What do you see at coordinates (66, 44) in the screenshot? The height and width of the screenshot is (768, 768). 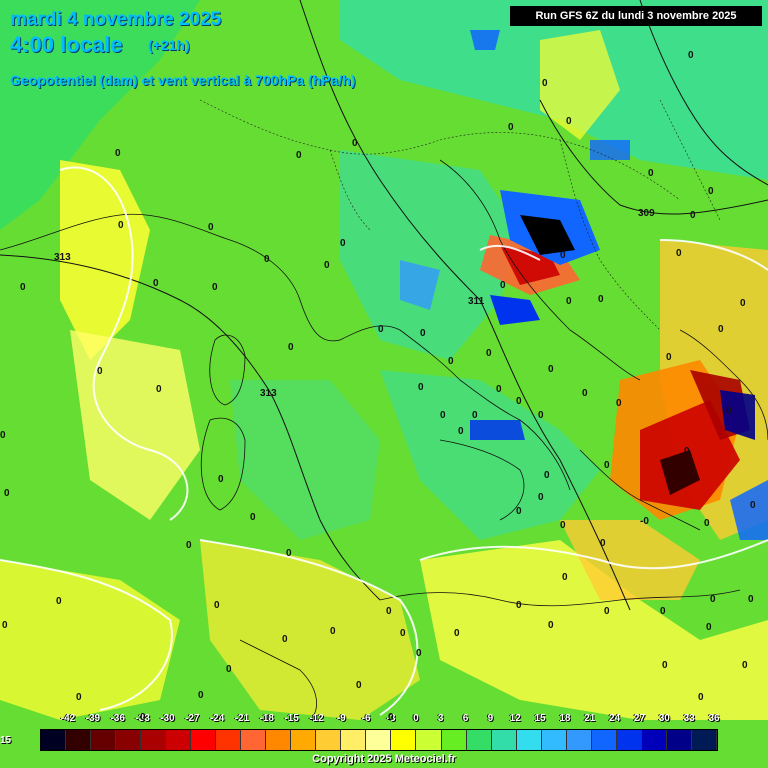 I see `forecast-time: 4:00 locale` at bounding box center [66, 44].